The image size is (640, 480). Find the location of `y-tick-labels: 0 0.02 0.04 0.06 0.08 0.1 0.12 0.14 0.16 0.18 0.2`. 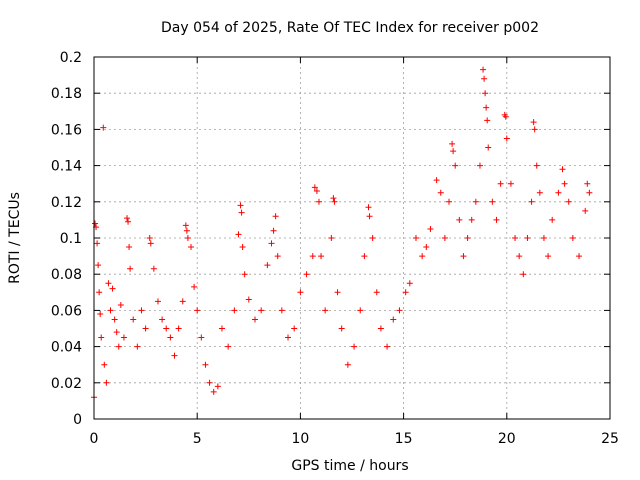

y-tick-labels: 0 0.02 0.04 0.06 0.08 0.1 0.12 0.14 0.16 0.18 0.2 is located at coordinates (66, 239).